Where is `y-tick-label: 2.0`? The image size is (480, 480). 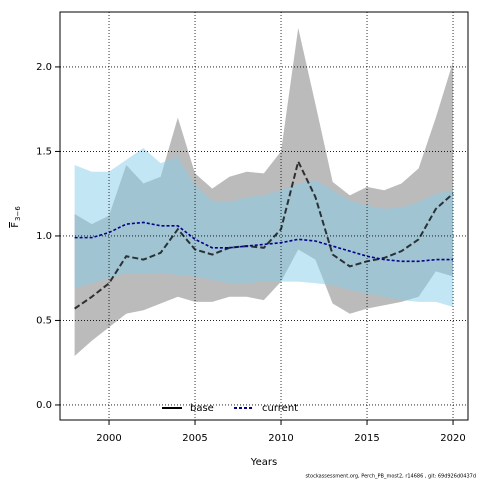 y-tick-label: 2.0 is located at coordinates (44, 67).